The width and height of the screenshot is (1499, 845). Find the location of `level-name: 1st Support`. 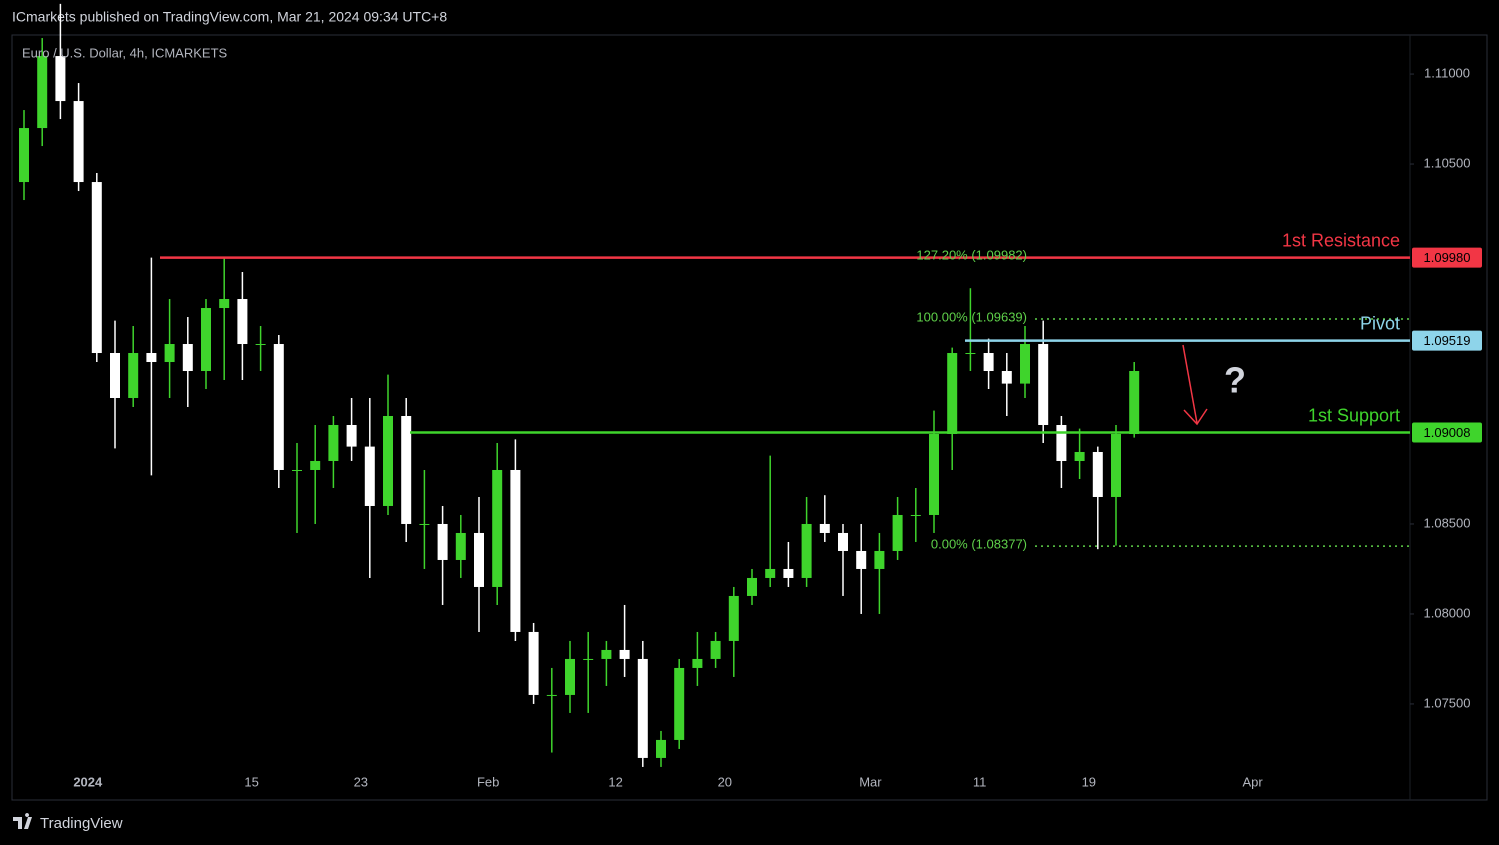

level-name: 1st Support is located at coordinates (1354, 415).